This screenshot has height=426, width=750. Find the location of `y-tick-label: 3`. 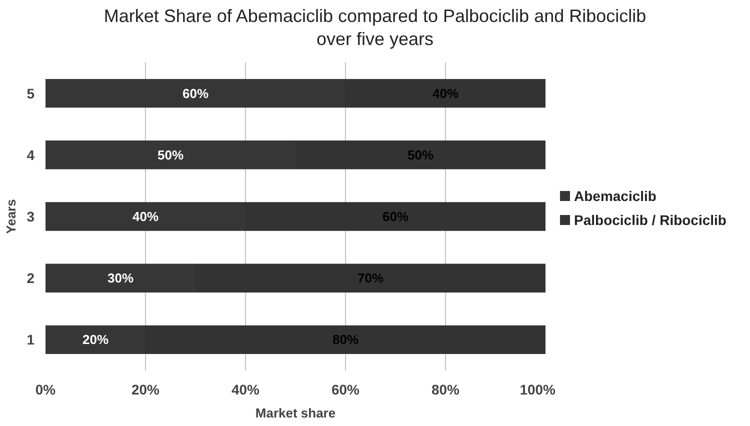

y-tick-label: 3 is located at coordinates (30, 216).